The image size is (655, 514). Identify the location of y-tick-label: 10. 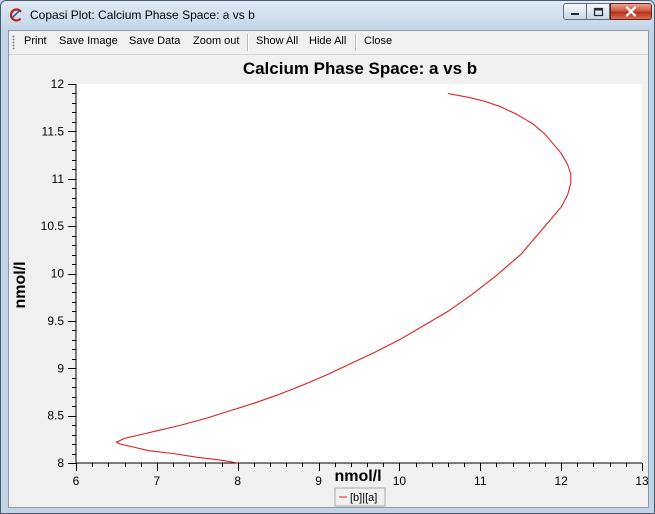
(58, 274).